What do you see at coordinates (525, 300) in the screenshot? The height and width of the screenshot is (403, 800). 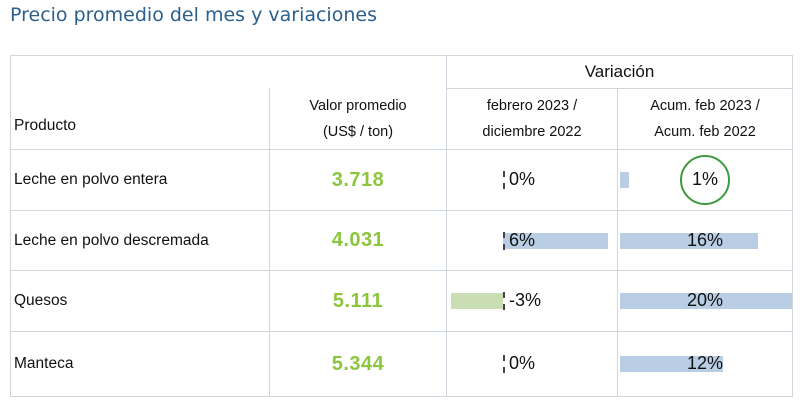 I see `monthly-variation-label: -3%` at bounding box center [525, 300].